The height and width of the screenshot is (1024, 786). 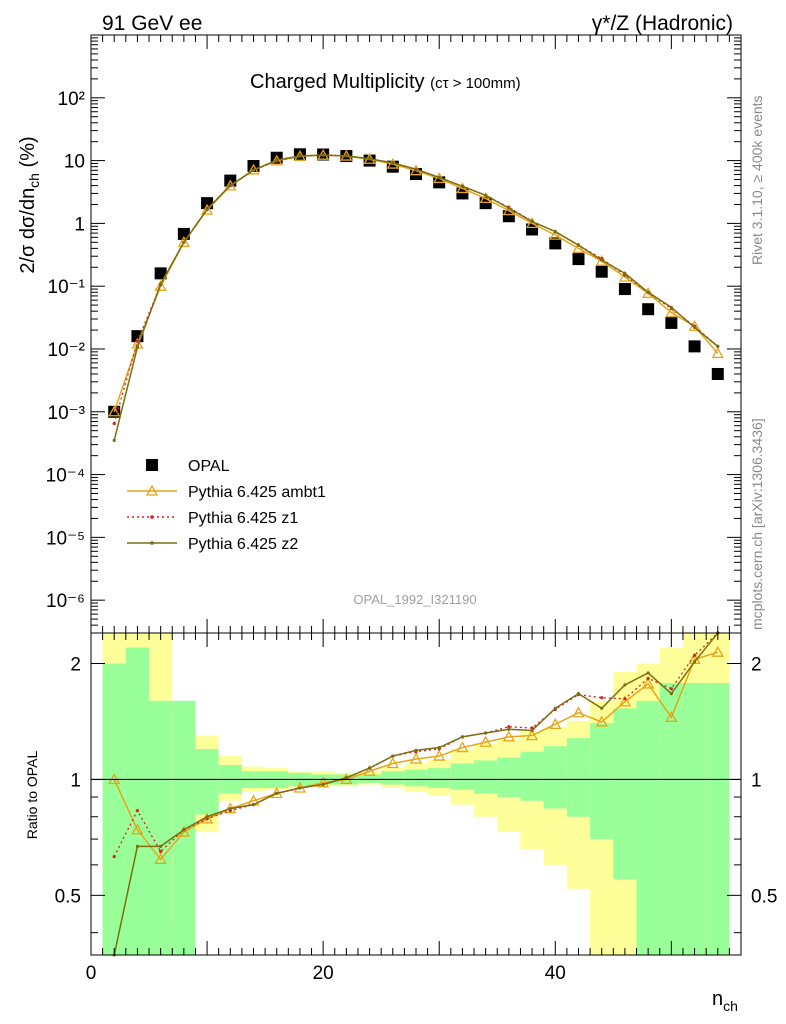 I want to click on plot-title-sub: (cτ > 100mm), so click(x=475, y=83).